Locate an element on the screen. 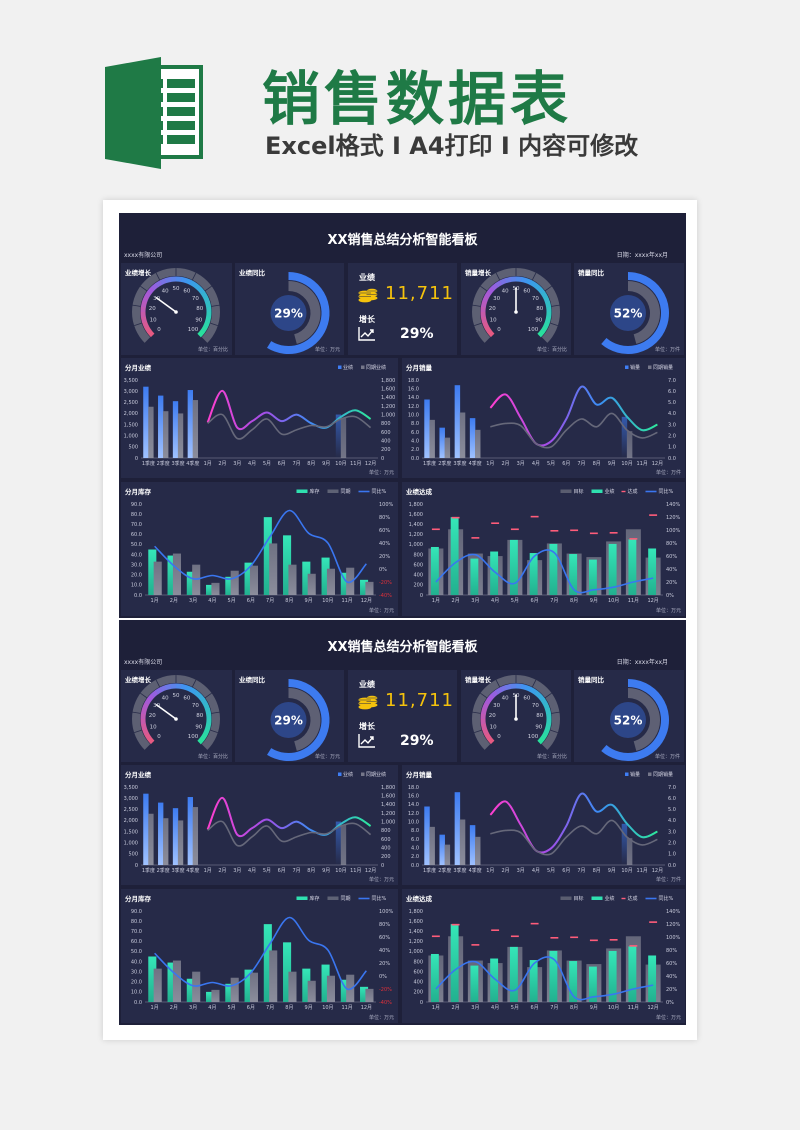 This screenshot has height=1130, width=800. gauge-needle is located at coordinates (166, 305).